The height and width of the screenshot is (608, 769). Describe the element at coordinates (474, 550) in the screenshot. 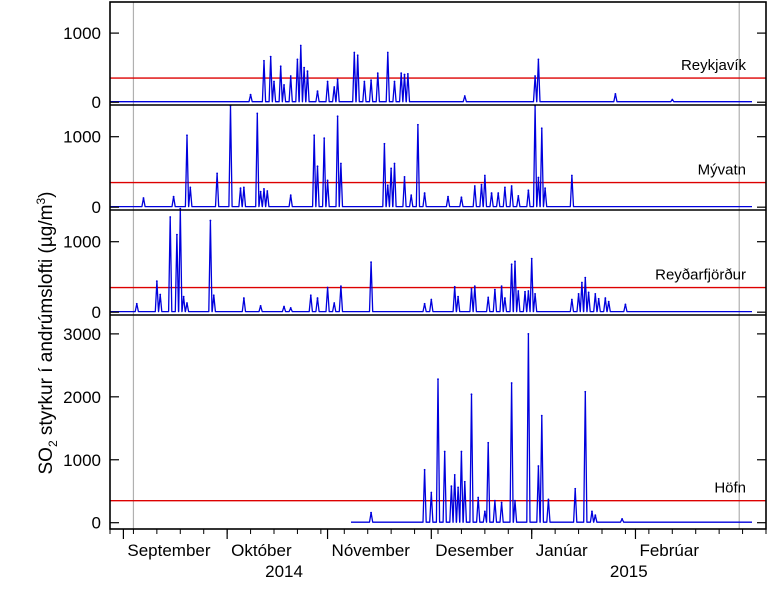

I see `x-tick-label-4: Desember` at that location.